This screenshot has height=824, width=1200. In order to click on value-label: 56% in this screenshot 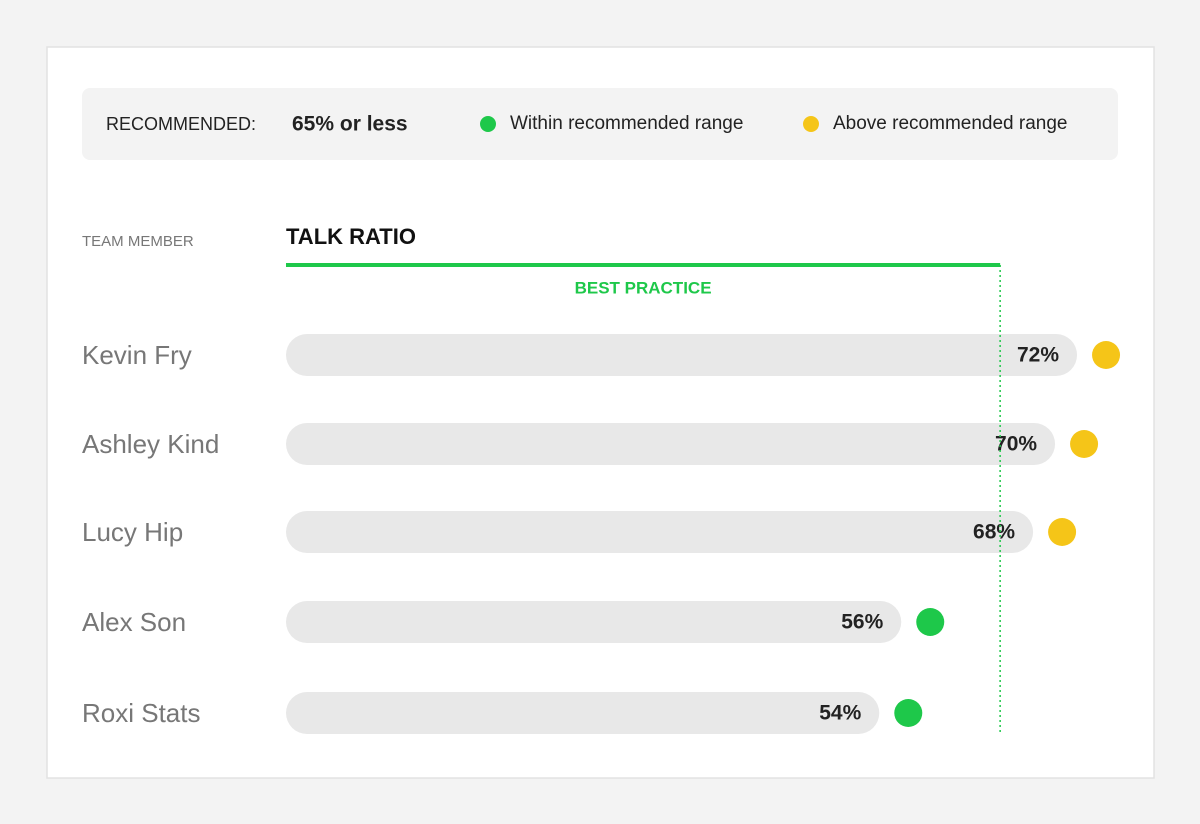, I will do `click(862, 622)`.